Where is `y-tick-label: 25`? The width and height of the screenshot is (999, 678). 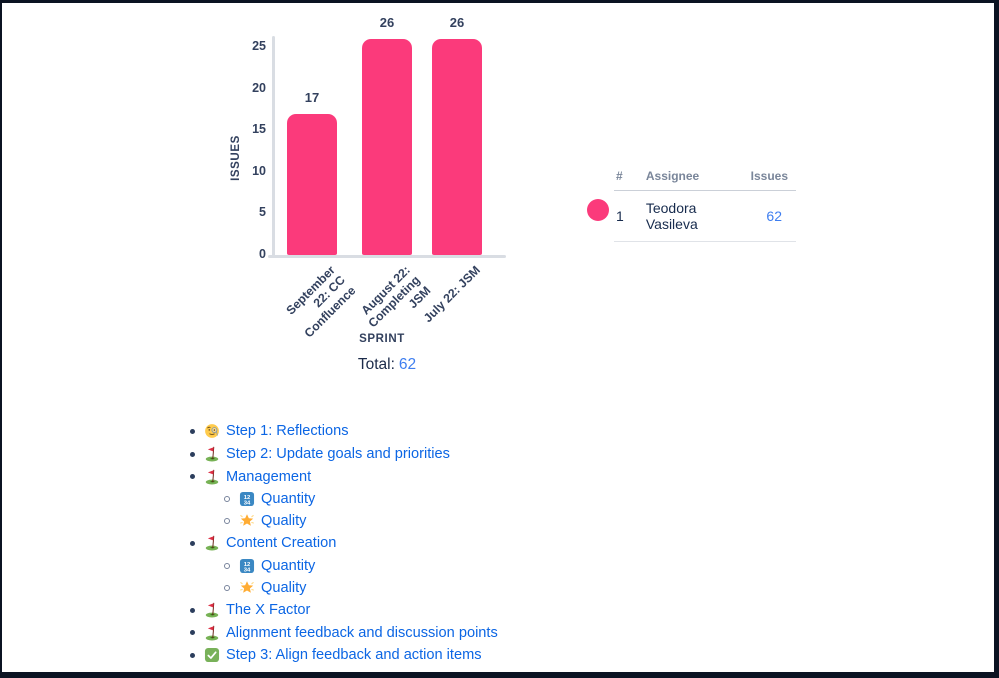 y-tick-label: 25 is located at coordinates (259, 46).